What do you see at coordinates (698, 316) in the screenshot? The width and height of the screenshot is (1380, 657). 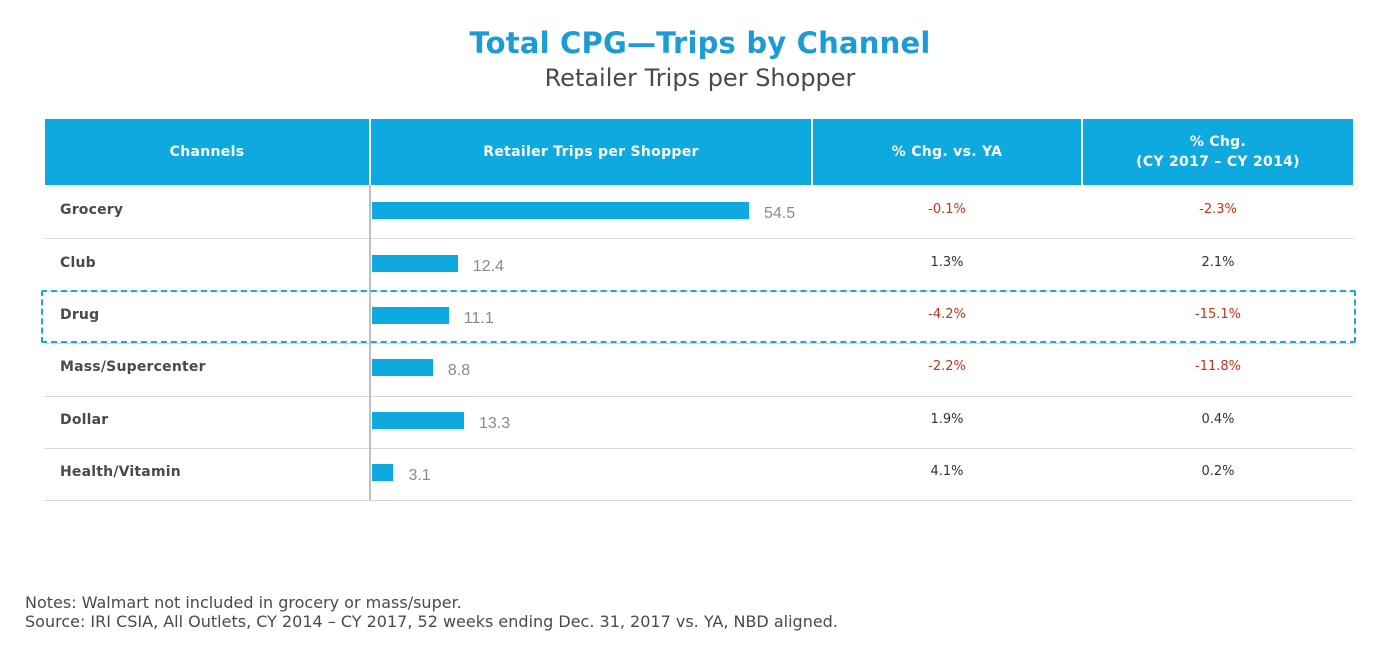 I see `highlight-box` at bounding box center [698, 316].